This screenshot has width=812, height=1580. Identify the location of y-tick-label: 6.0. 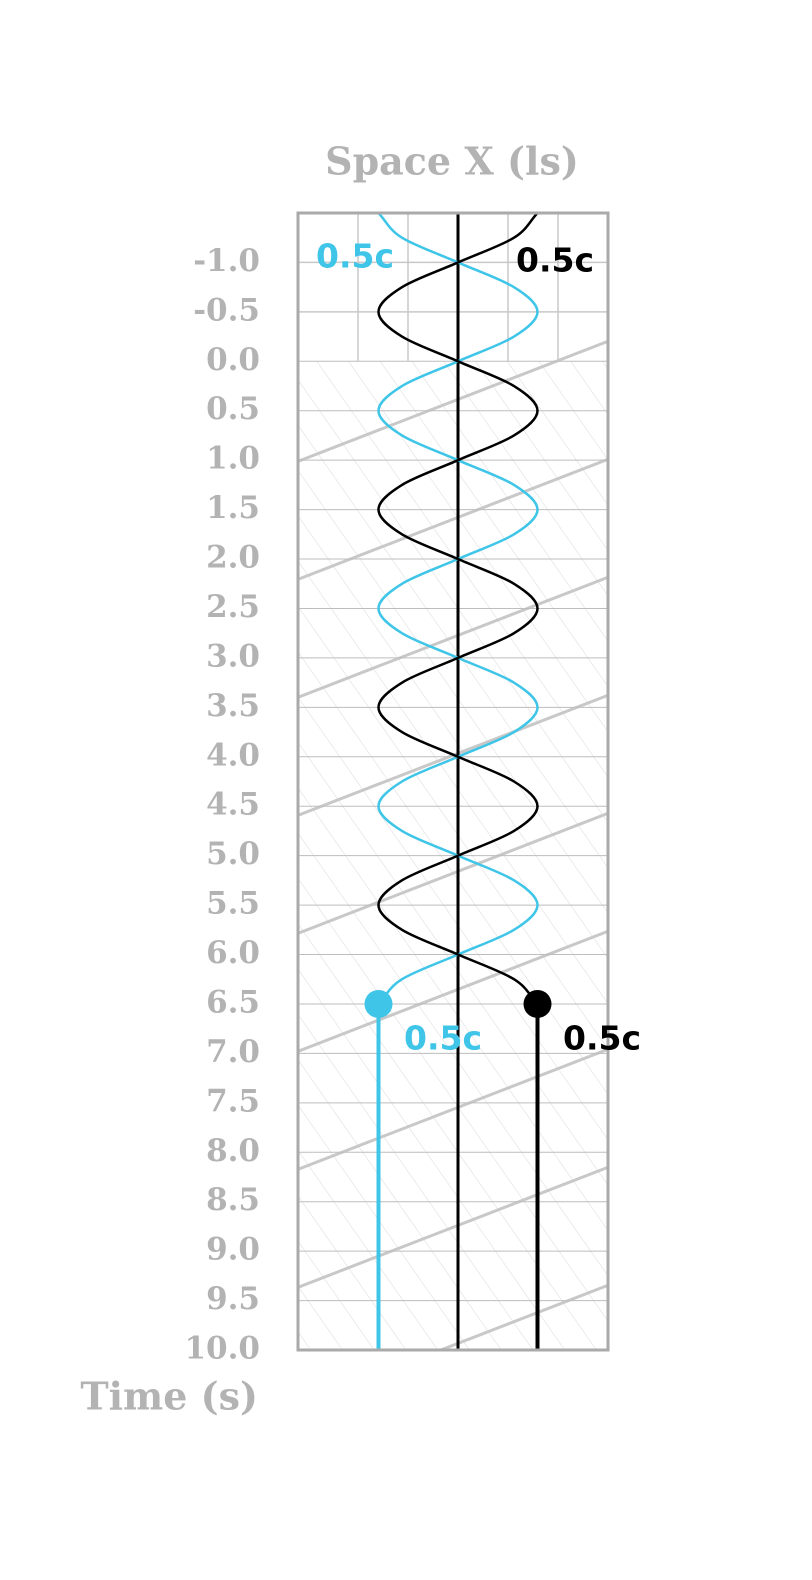
(233, 953).